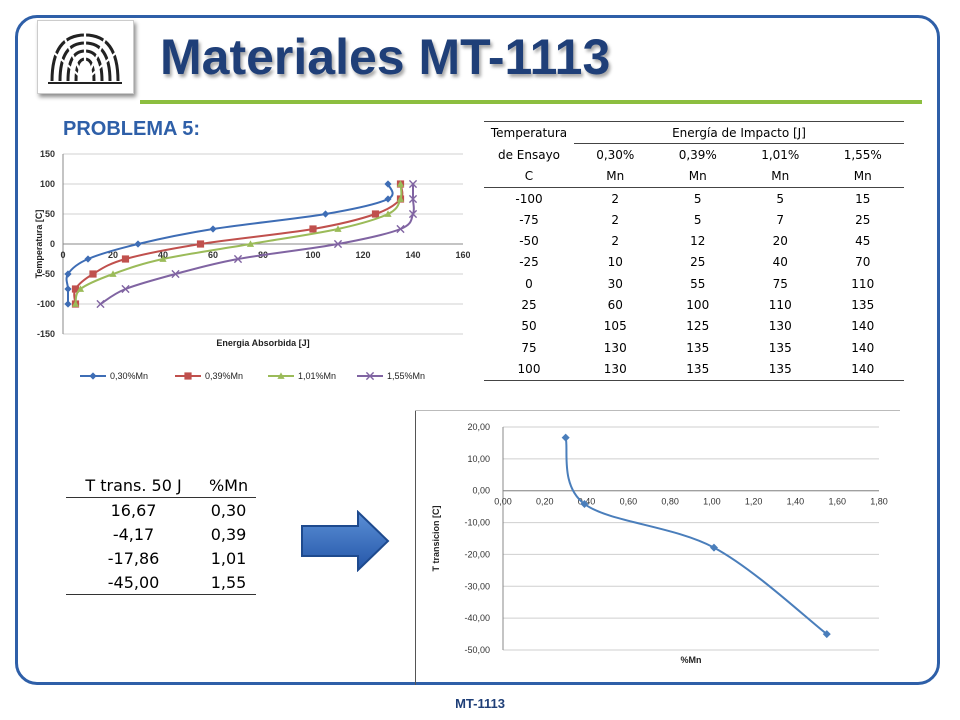  What do you see at coordinates (228, 510) in the screenshot?
I see `table-cell: 0,30` at bounding box center [228, 510].